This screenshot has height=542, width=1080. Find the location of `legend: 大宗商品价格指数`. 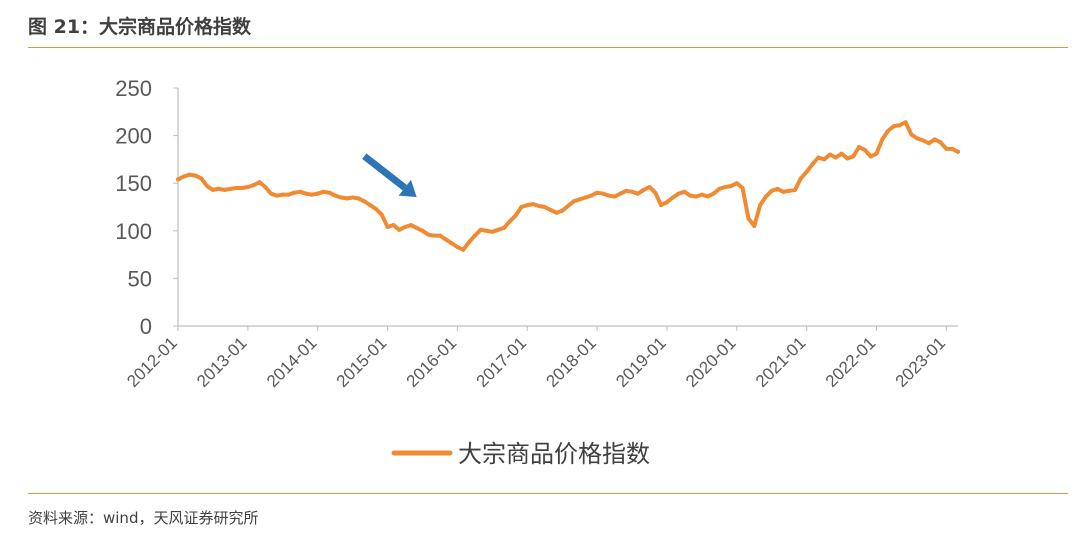

legend: 大宗商品价格指数 is located at coordinates (520, 454).